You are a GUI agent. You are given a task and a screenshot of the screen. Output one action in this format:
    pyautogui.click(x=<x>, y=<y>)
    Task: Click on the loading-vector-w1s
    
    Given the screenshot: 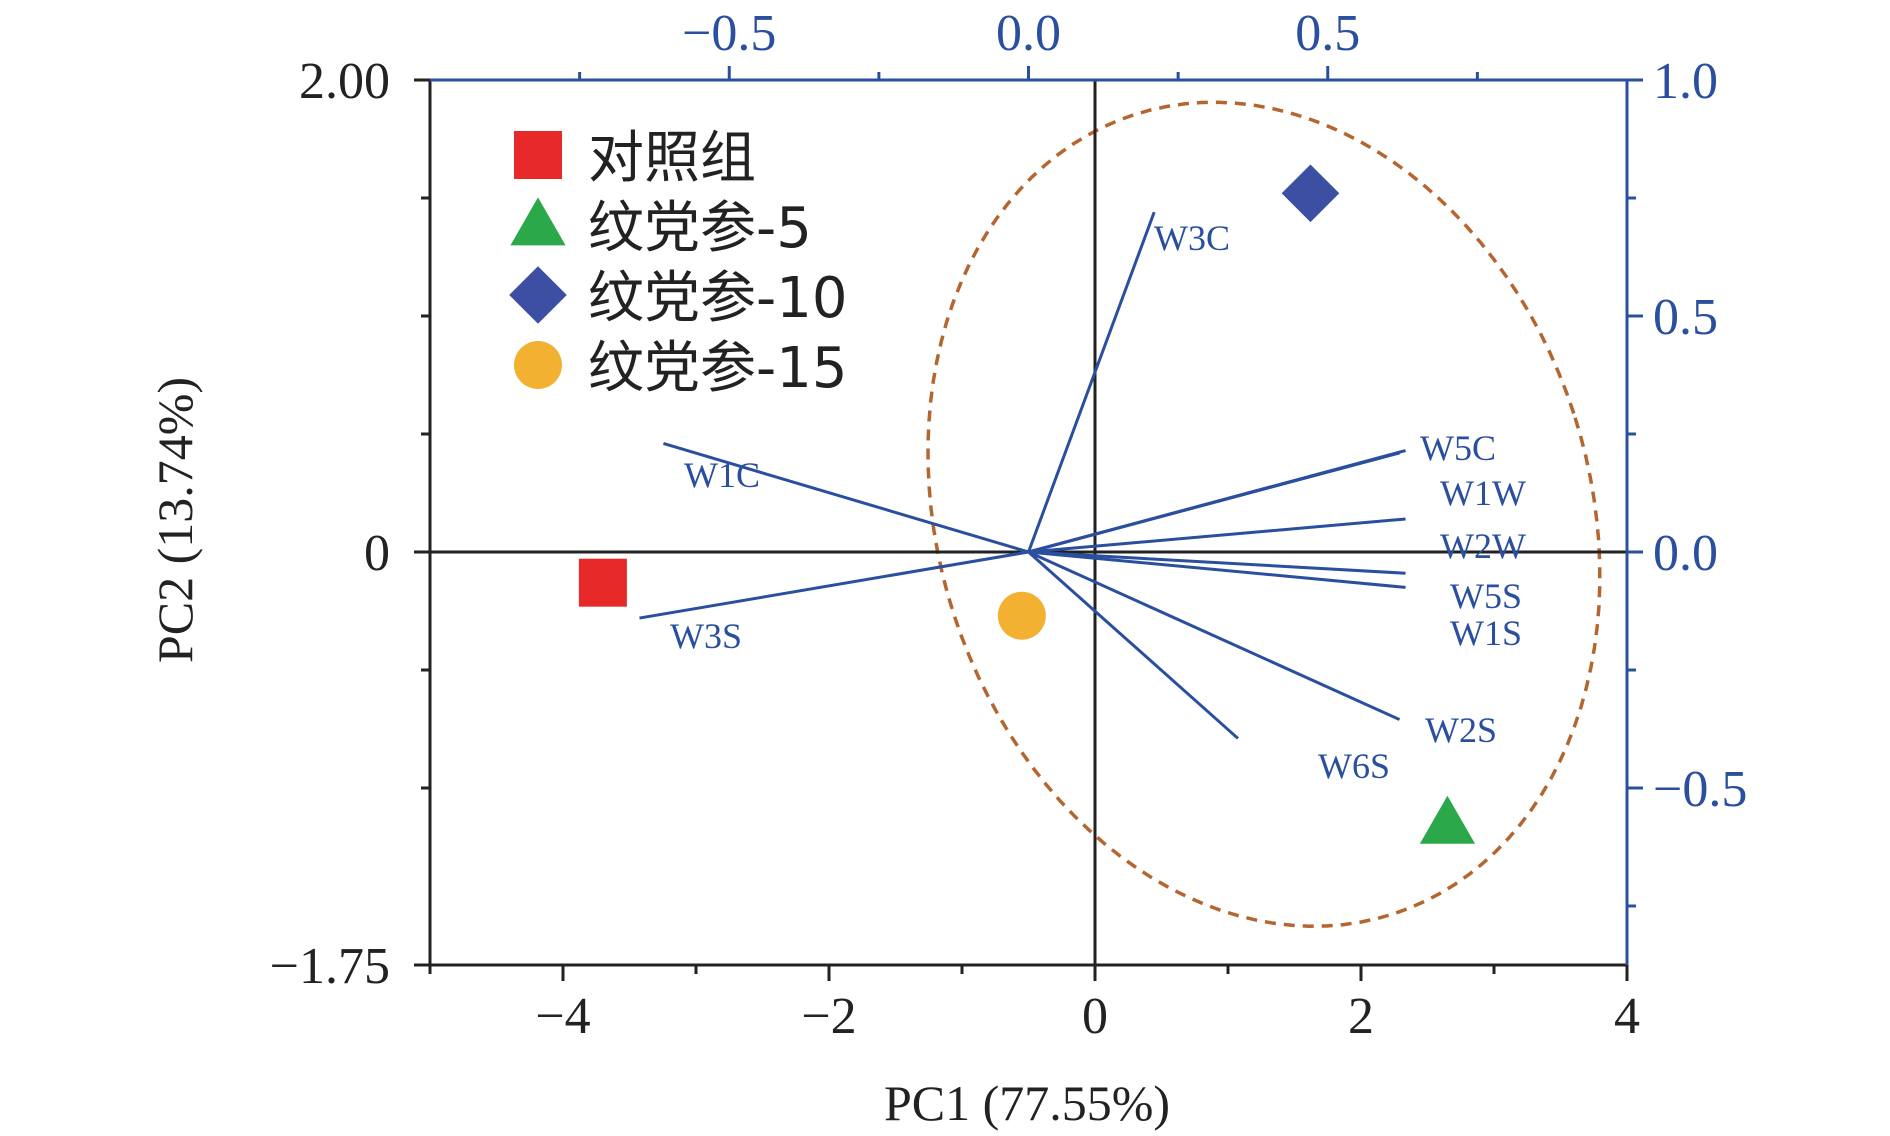 What is the action you would take?
    pyautogui.click(x=1217, y=569)
    